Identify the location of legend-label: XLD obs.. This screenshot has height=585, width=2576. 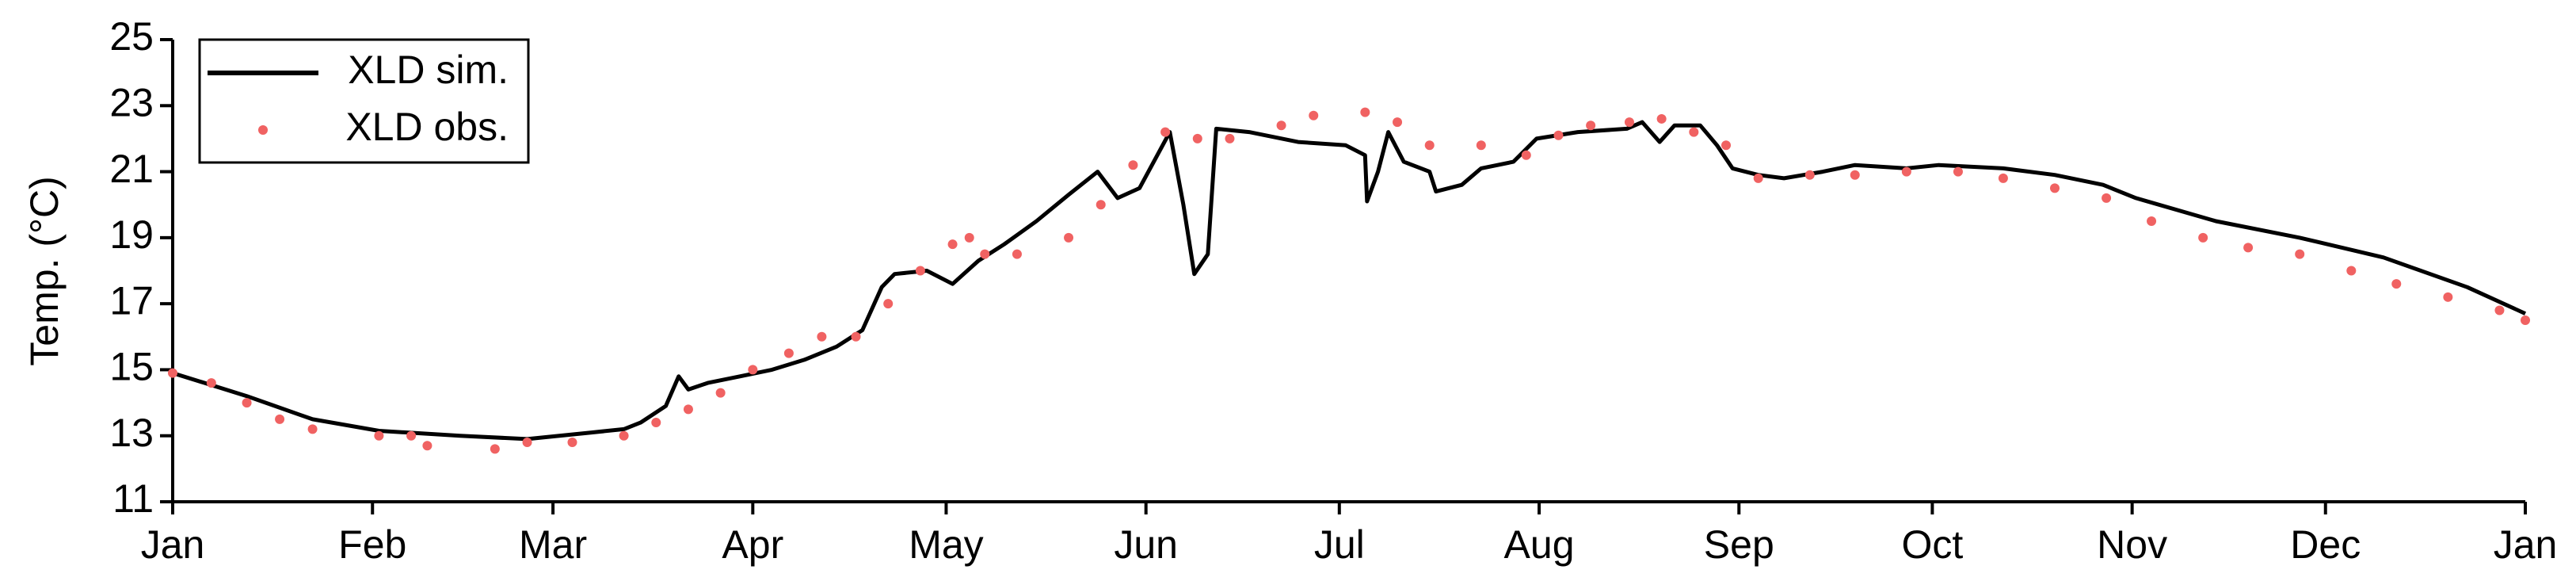
(427, 127).